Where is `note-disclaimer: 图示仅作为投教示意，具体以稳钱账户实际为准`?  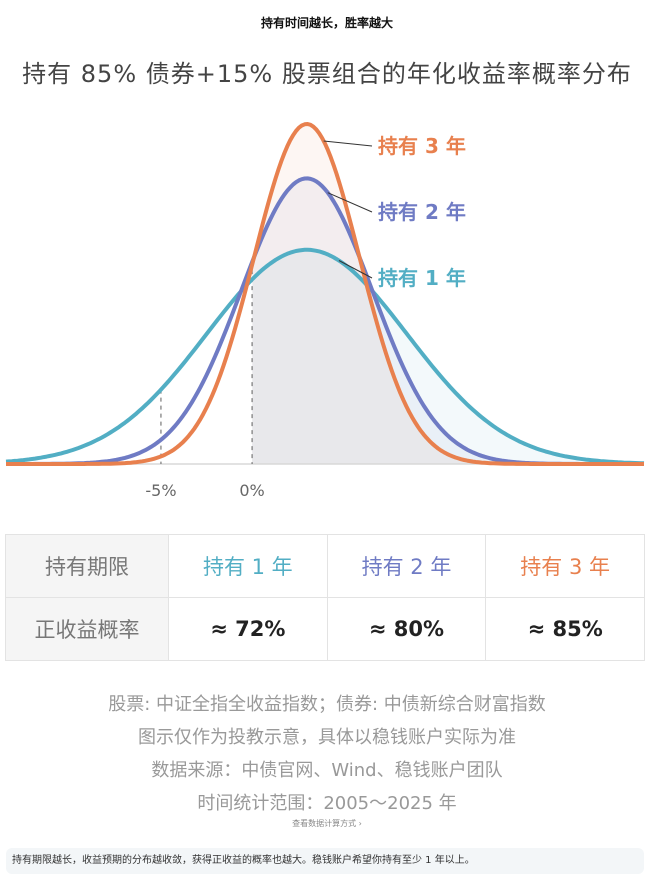 note-disclaimer: 图示仅作为投教示意，具体以稳钱账户实际为准 is located at coordinates (327, 737).